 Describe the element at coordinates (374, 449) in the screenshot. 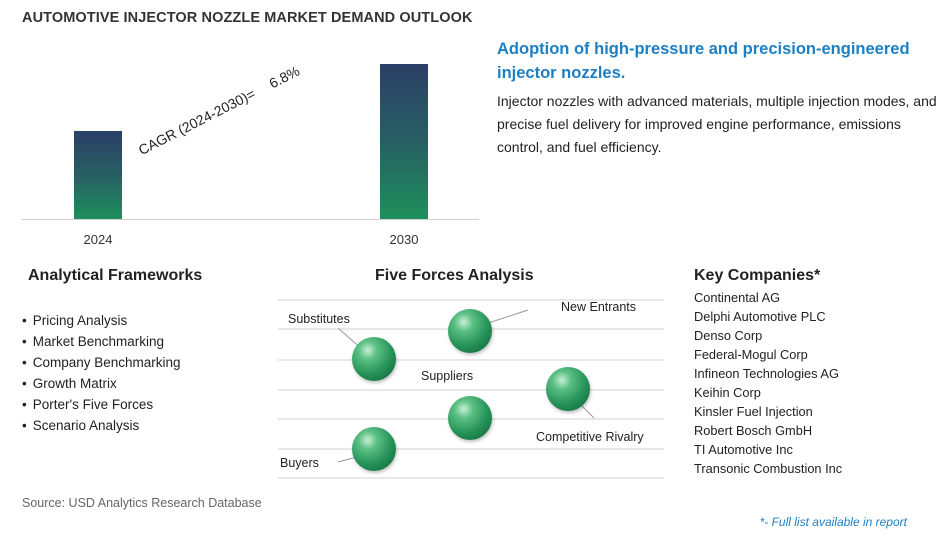

I see `force-sphere-buyers` at that location.